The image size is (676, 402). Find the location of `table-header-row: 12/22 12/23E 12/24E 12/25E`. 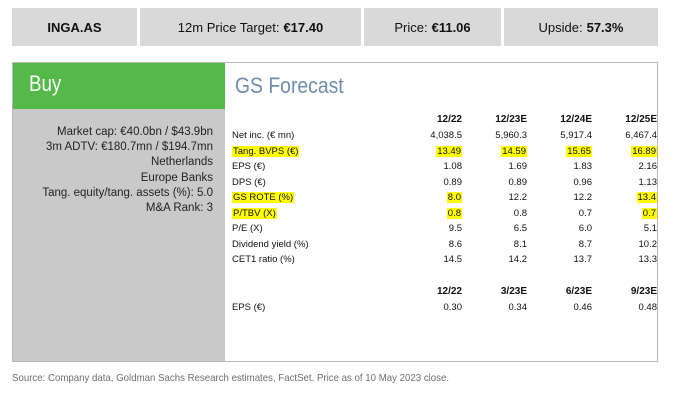

table-header-row: 12/22 12/23E 12/24E 12/25E is located at coordinates (444, 119).